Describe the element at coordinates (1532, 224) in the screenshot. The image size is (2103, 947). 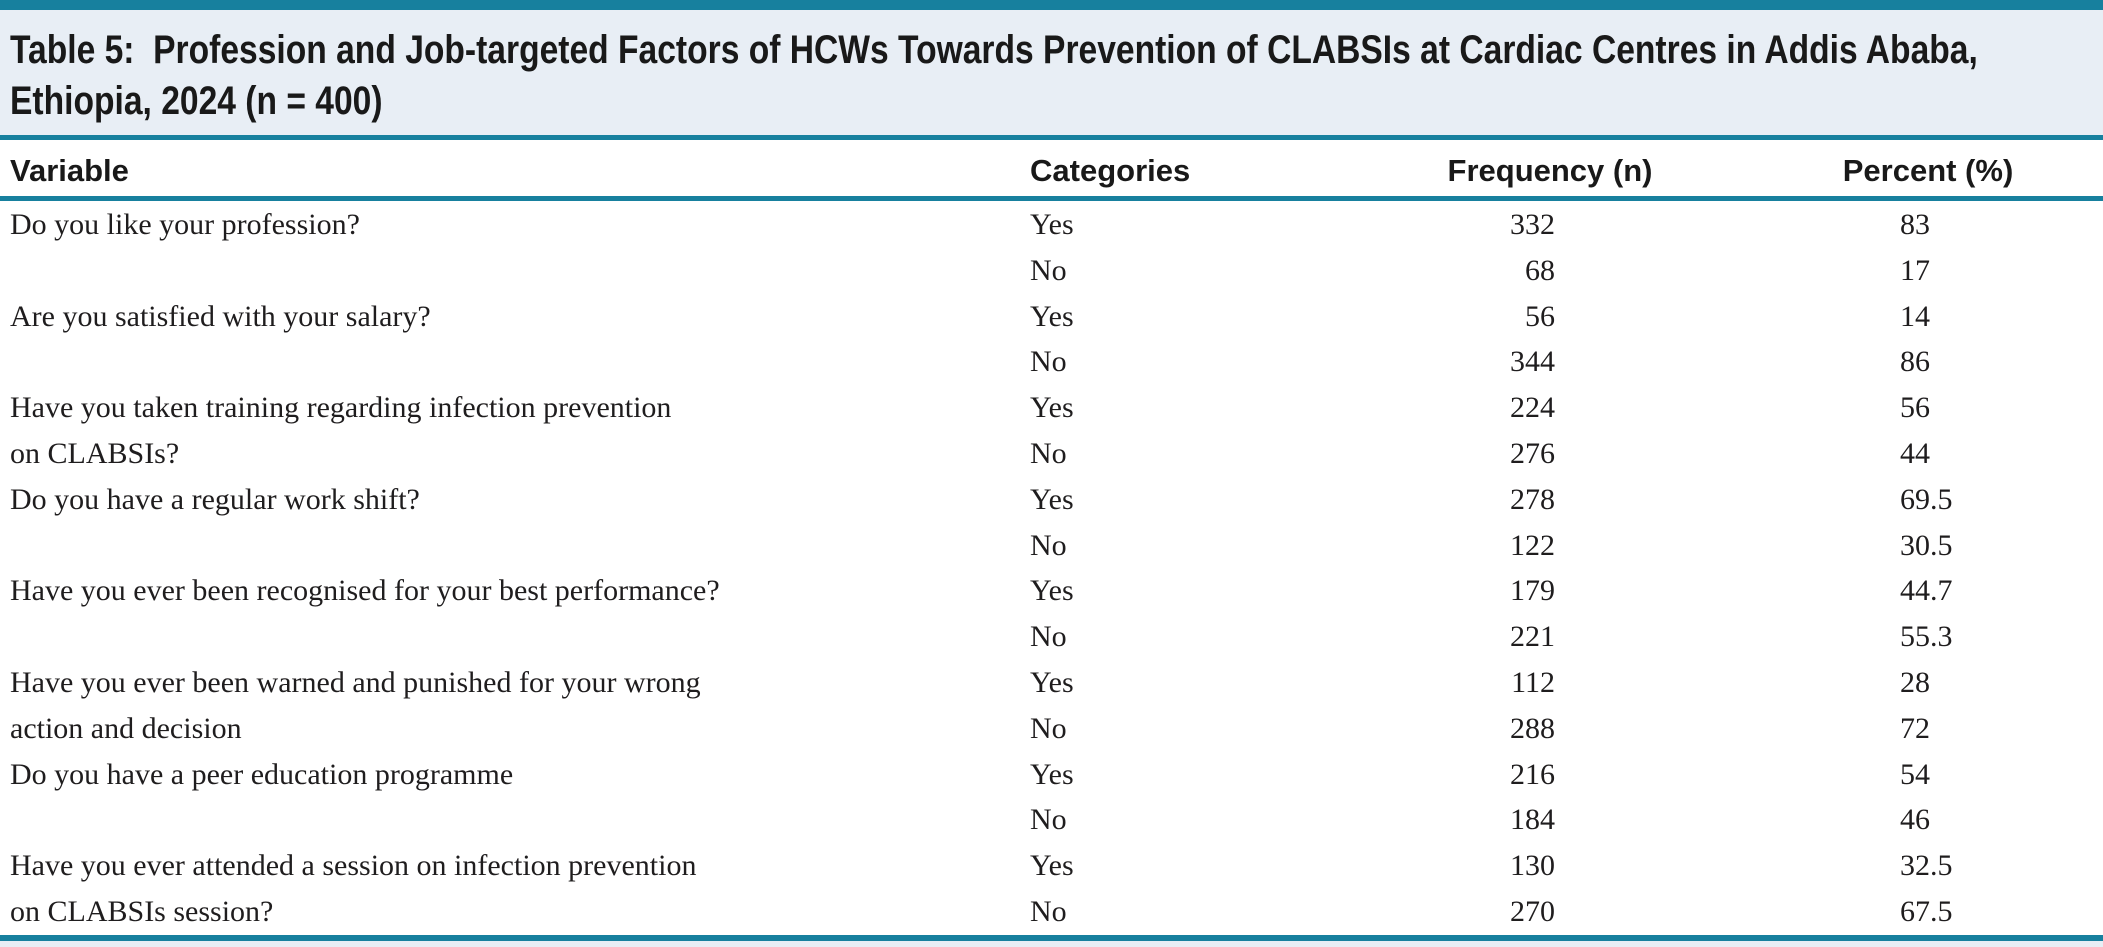
I see `frequency-cell: 332` at that location.